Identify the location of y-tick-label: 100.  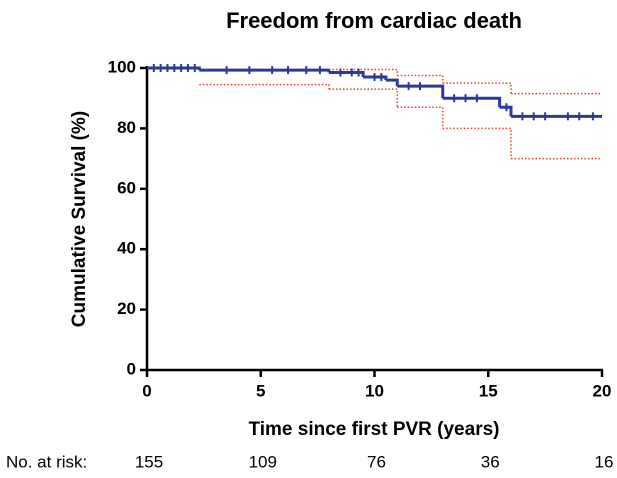
(122, 66).